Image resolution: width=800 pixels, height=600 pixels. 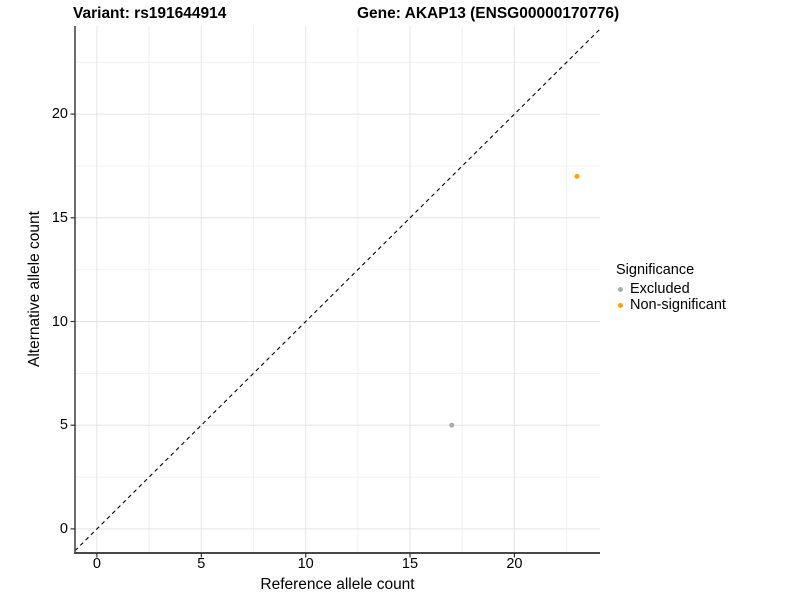 I want to click on x-tick-label: 10, so click(x=305, y=564).